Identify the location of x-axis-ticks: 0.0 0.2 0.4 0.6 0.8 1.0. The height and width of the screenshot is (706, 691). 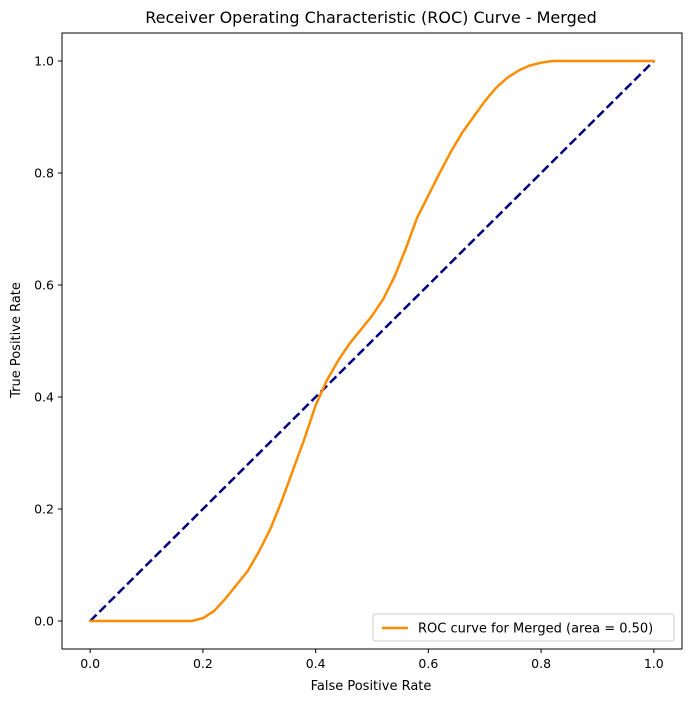
(372, 660).